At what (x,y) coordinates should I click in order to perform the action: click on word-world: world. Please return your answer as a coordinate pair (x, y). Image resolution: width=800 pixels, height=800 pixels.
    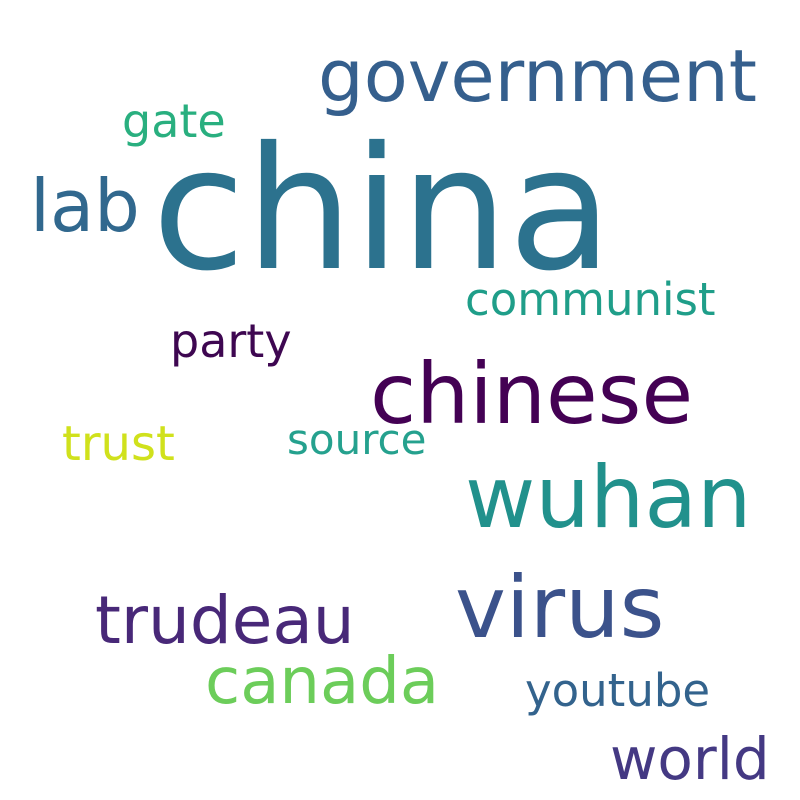
    Looking at the image, I should click on (690, 759).